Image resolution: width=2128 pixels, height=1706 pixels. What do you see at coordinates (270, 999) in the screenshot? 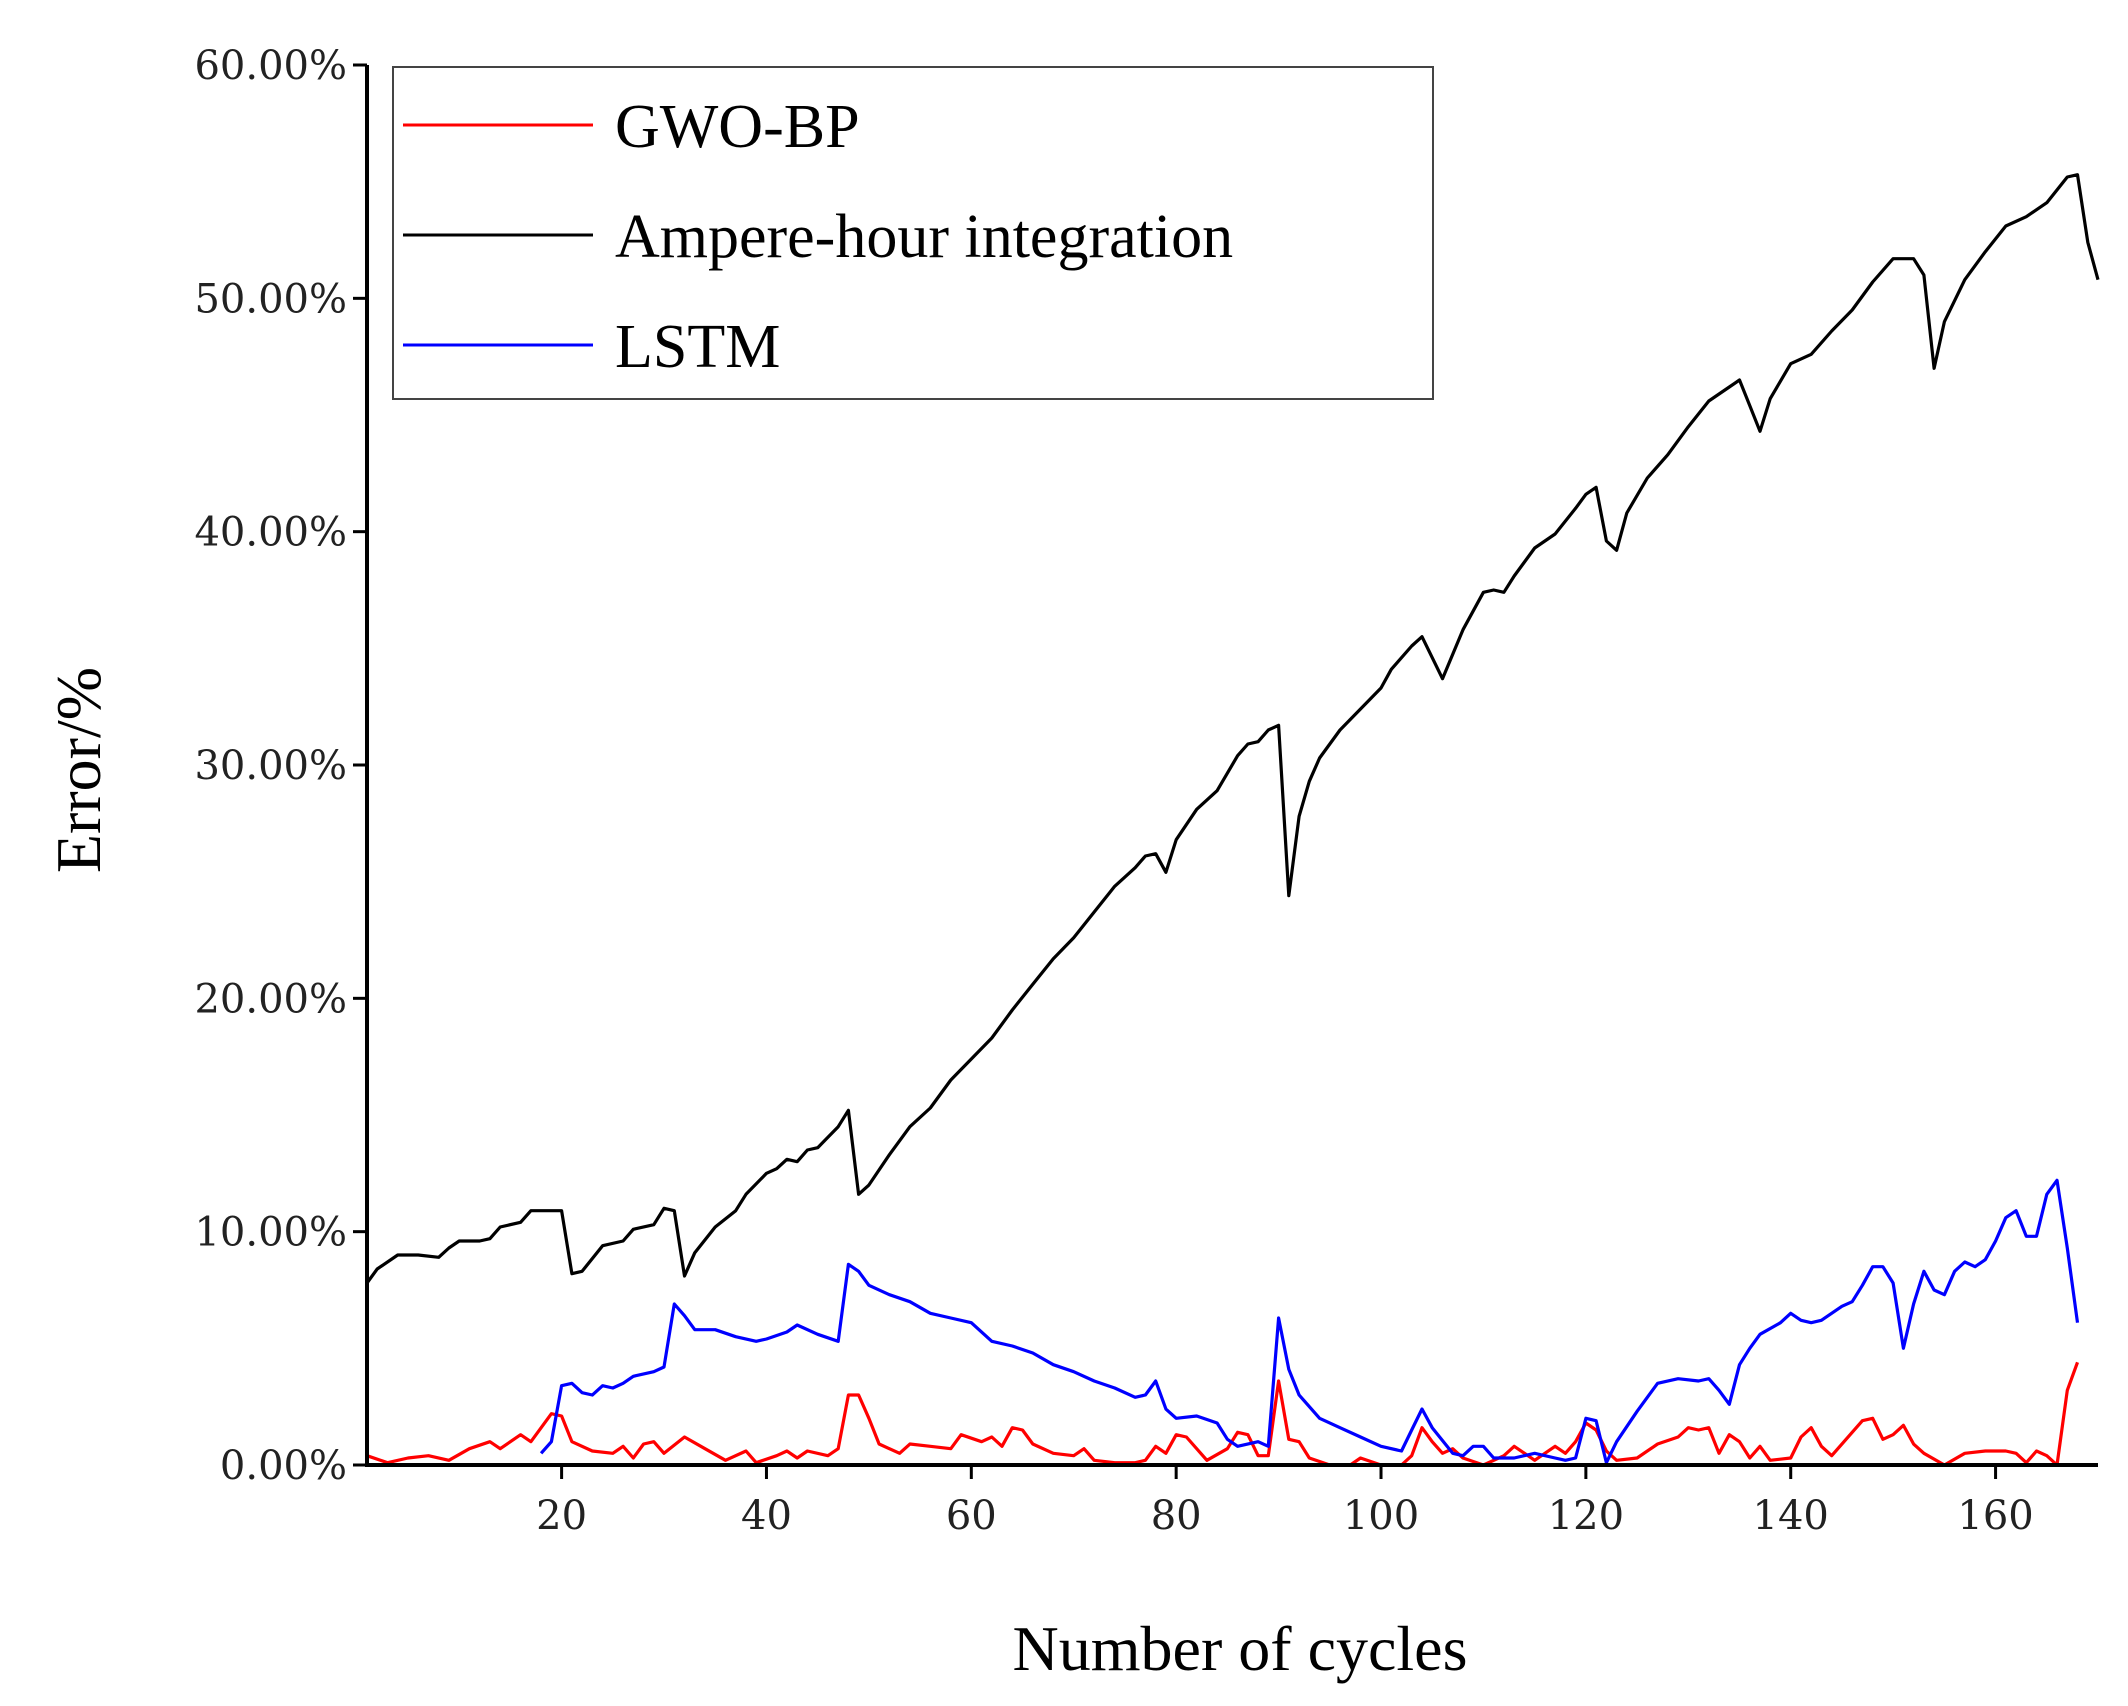
I see `y-tick-label: 20.00%` at bounding box center [270, 999].